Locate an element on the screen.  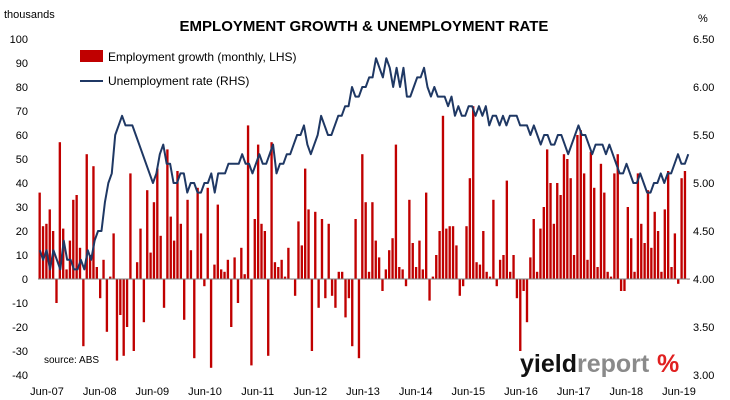
y-tick-label: 30 is located at coordinates (22, 208).